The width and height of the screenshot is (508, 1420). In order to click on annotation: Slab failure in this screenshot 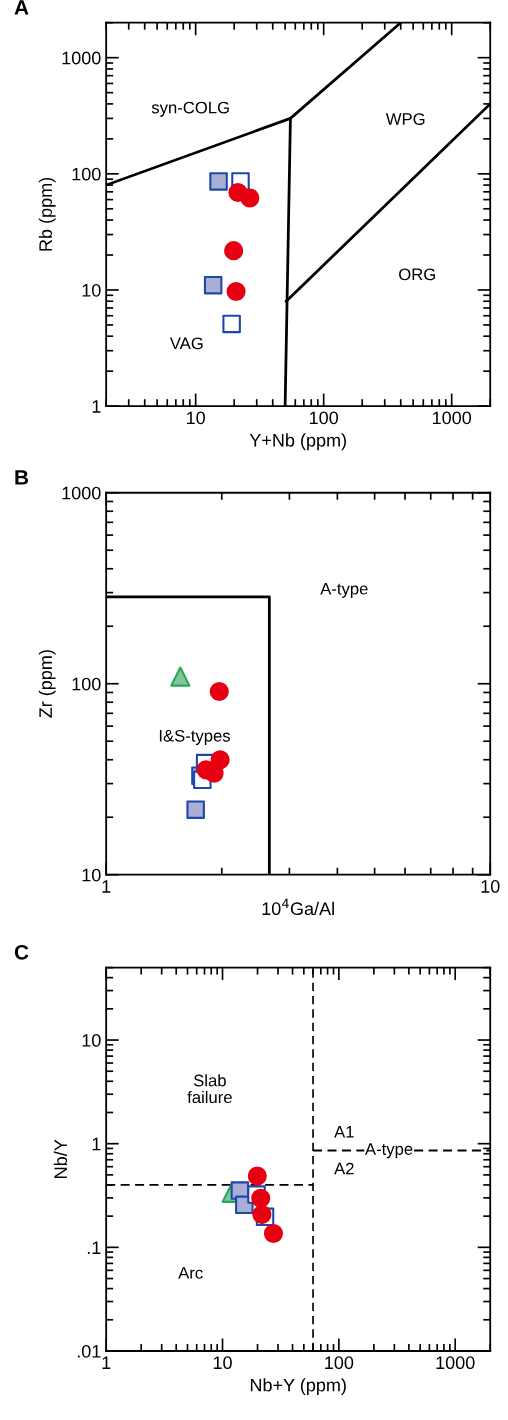, I will do `click(209, 1089)`.